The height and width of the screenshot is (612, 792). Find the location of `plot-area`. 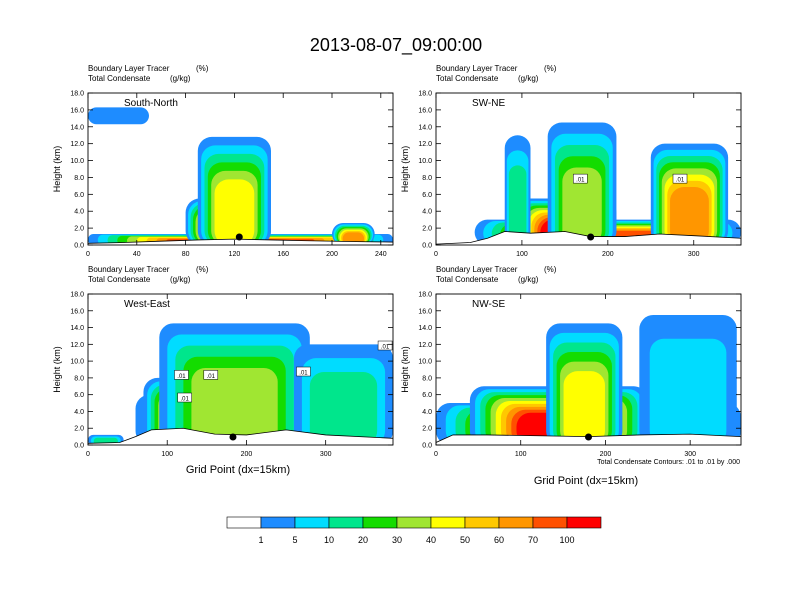

plot-area is located at coordinates (240, 176).